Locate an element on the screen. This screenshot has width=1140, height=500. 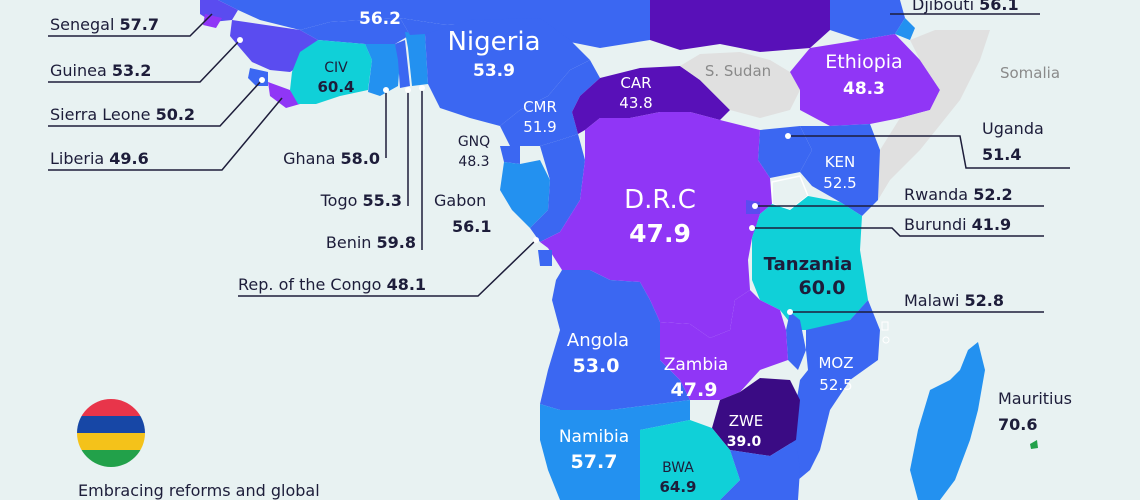
region-madagascar is located at coordinates (947, 421).